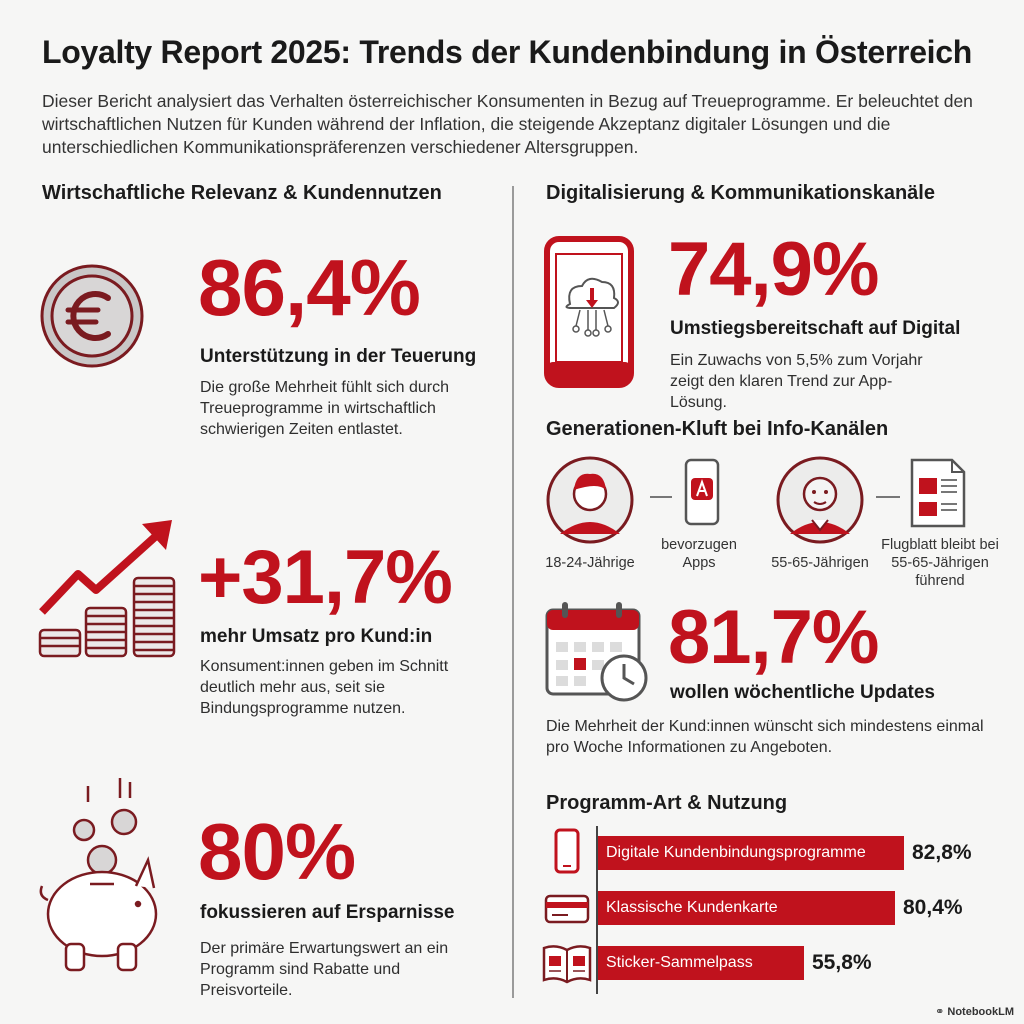 This screenshot has height=1024, width=1024. What do you see at coordinates (567, 851) in the screenshot?
I see `smartphone-icon` at bounding box center [567, 851].